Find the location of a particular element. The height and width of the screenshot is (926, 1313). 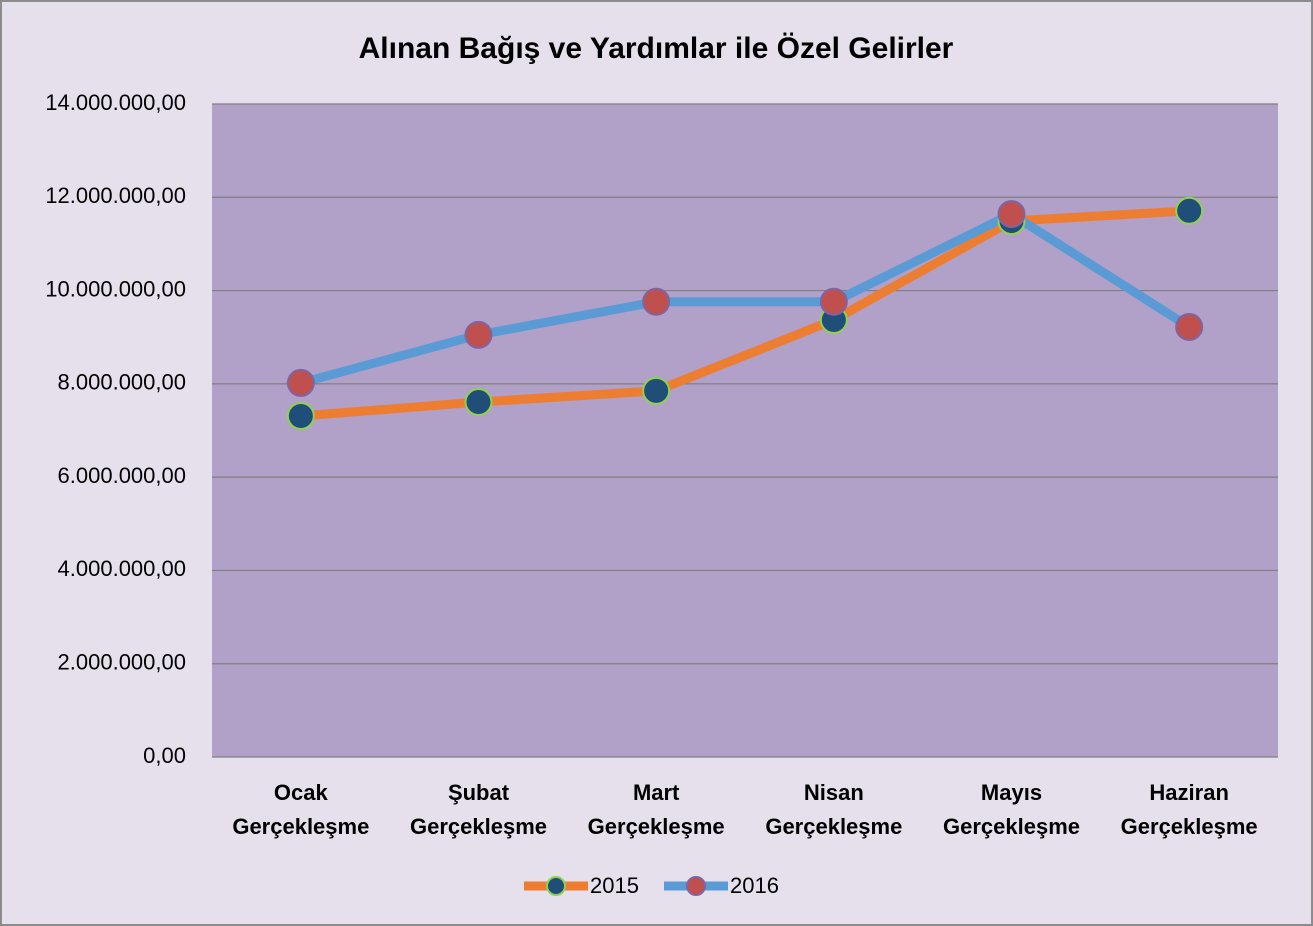

x-tick-label: Nisan Gerçekleşme is located at coordinates (833, 809).